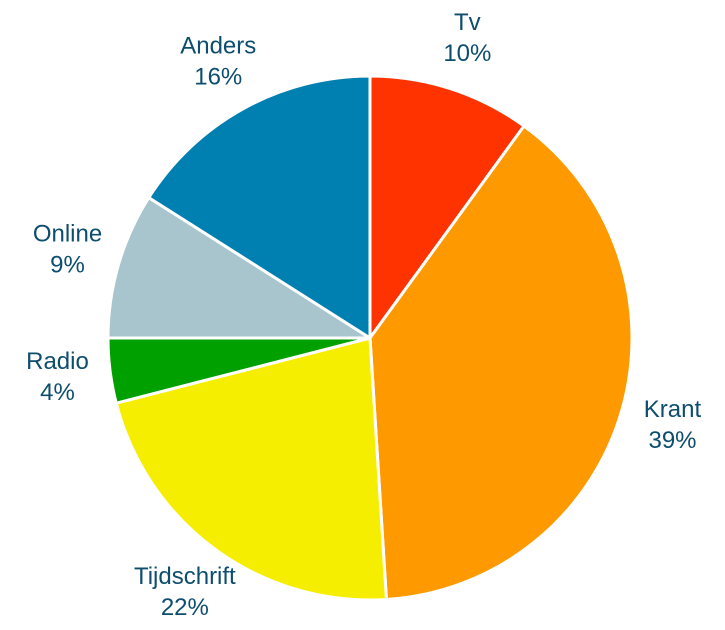  Describe the element at coordinates (672, 440) in the screenshot. I see `slice-value-label: 39%` at that location.